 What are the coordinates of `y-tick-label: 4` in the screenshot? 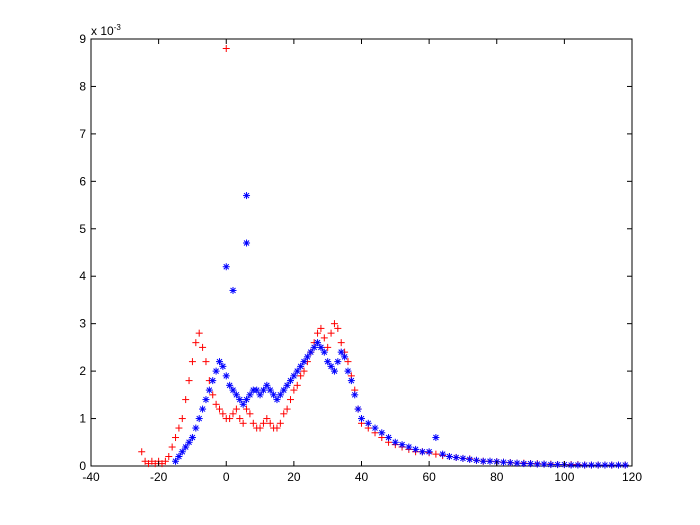 It's located at (82, 276).